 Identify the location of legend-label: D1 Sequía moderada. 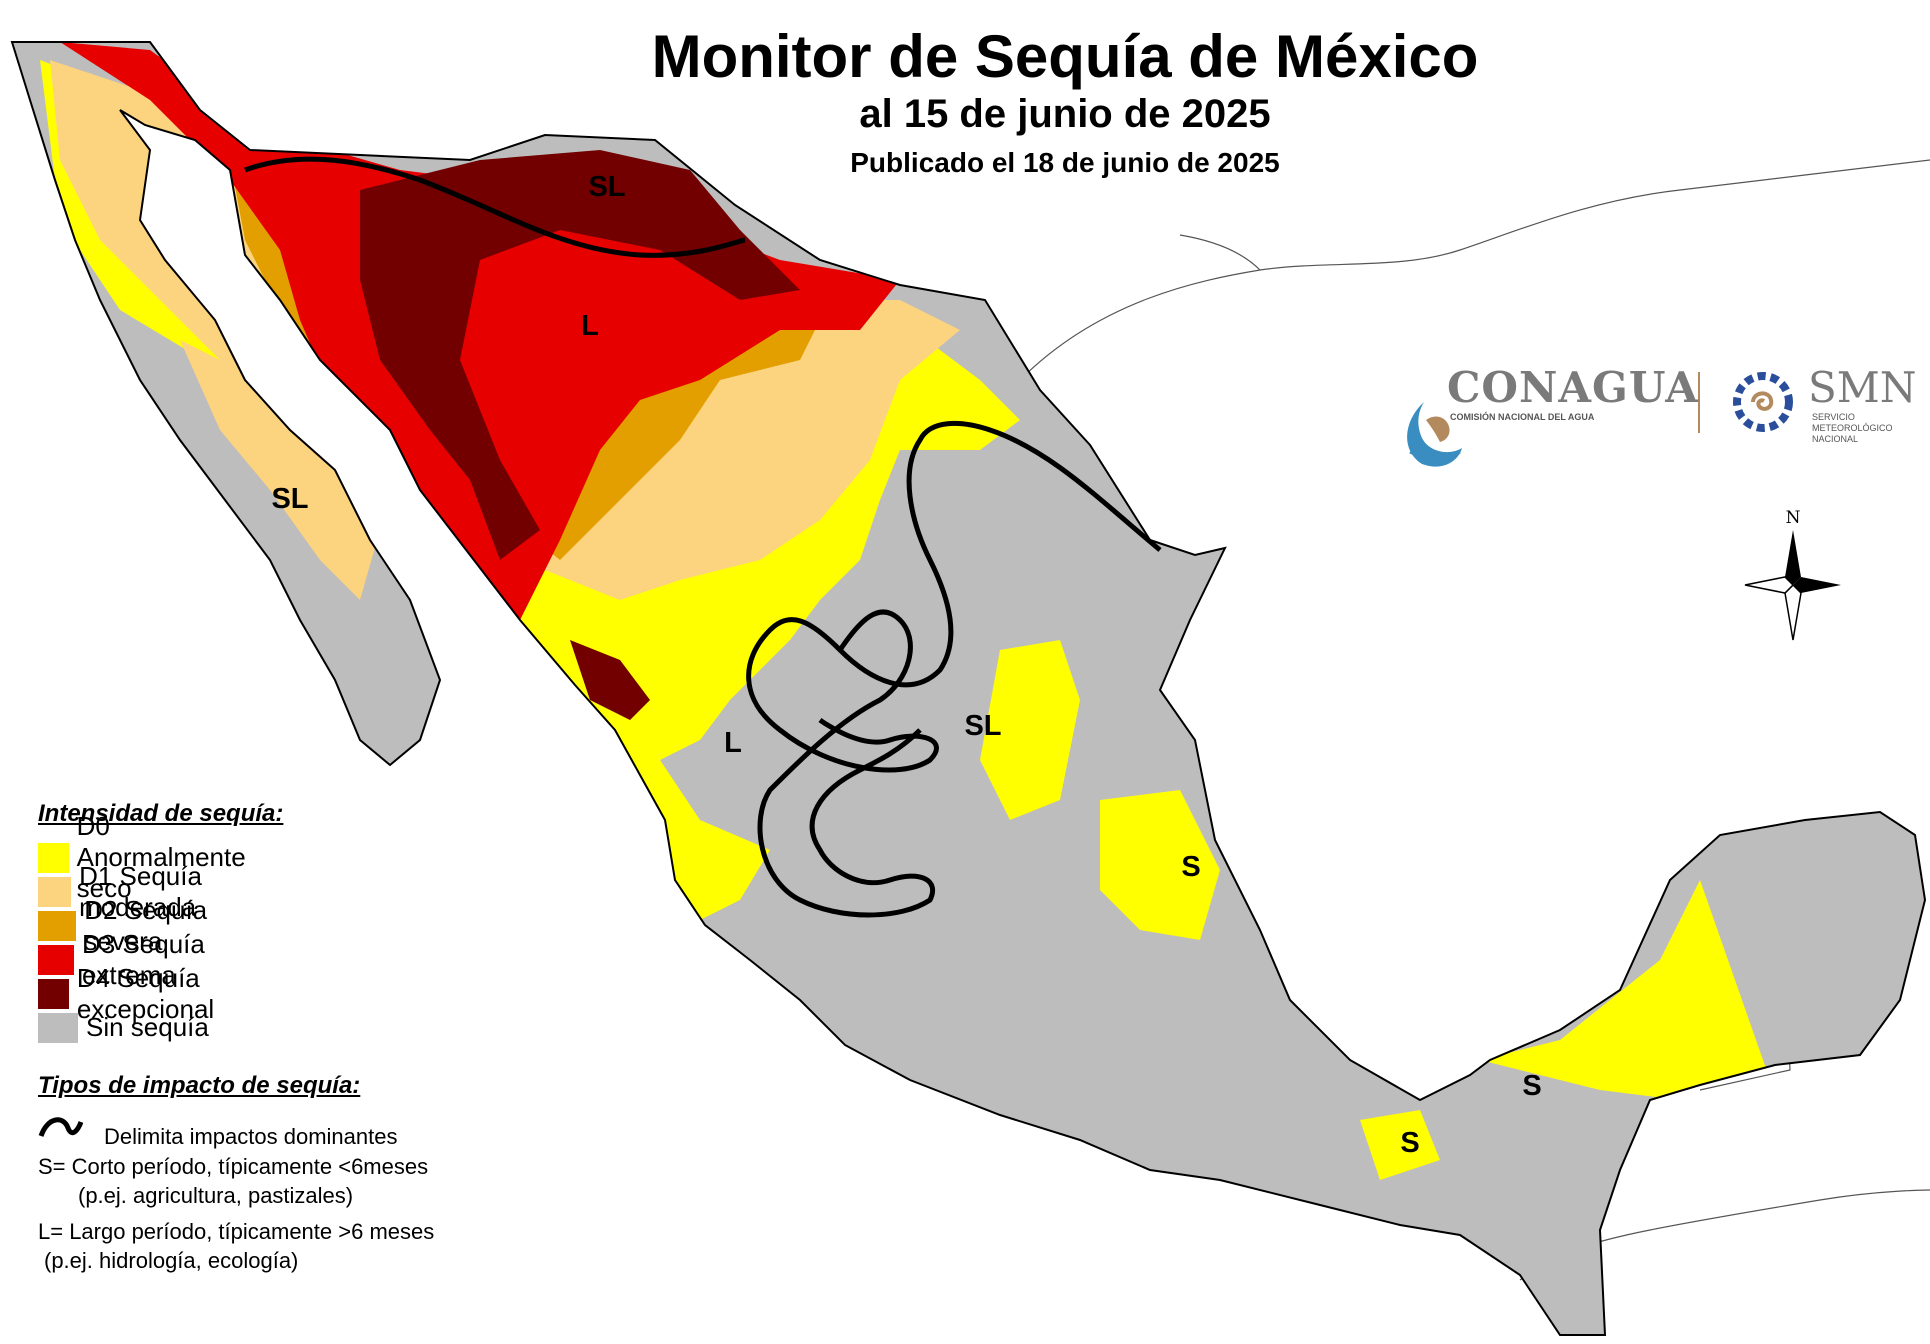
(140, 891).